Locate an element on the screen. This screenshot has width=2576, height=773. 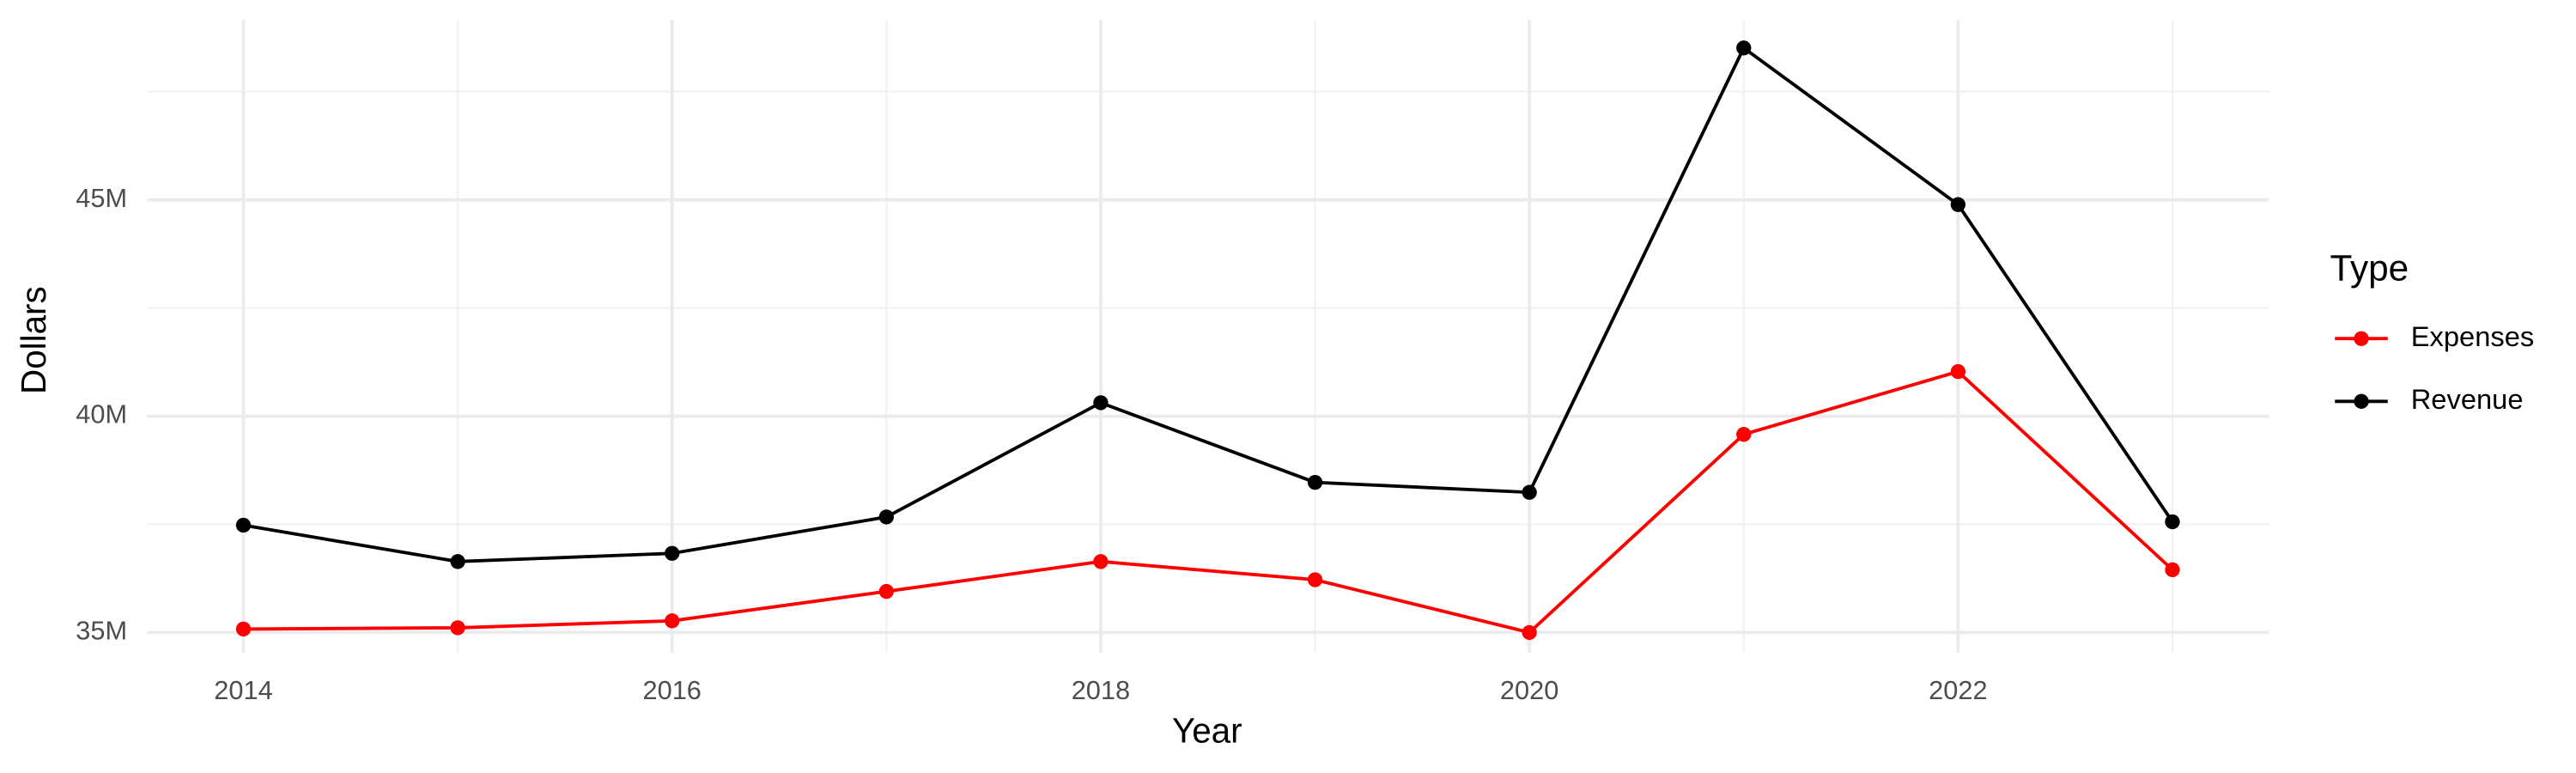
y-tick-label: 40M is located at coordinates (101, 414).